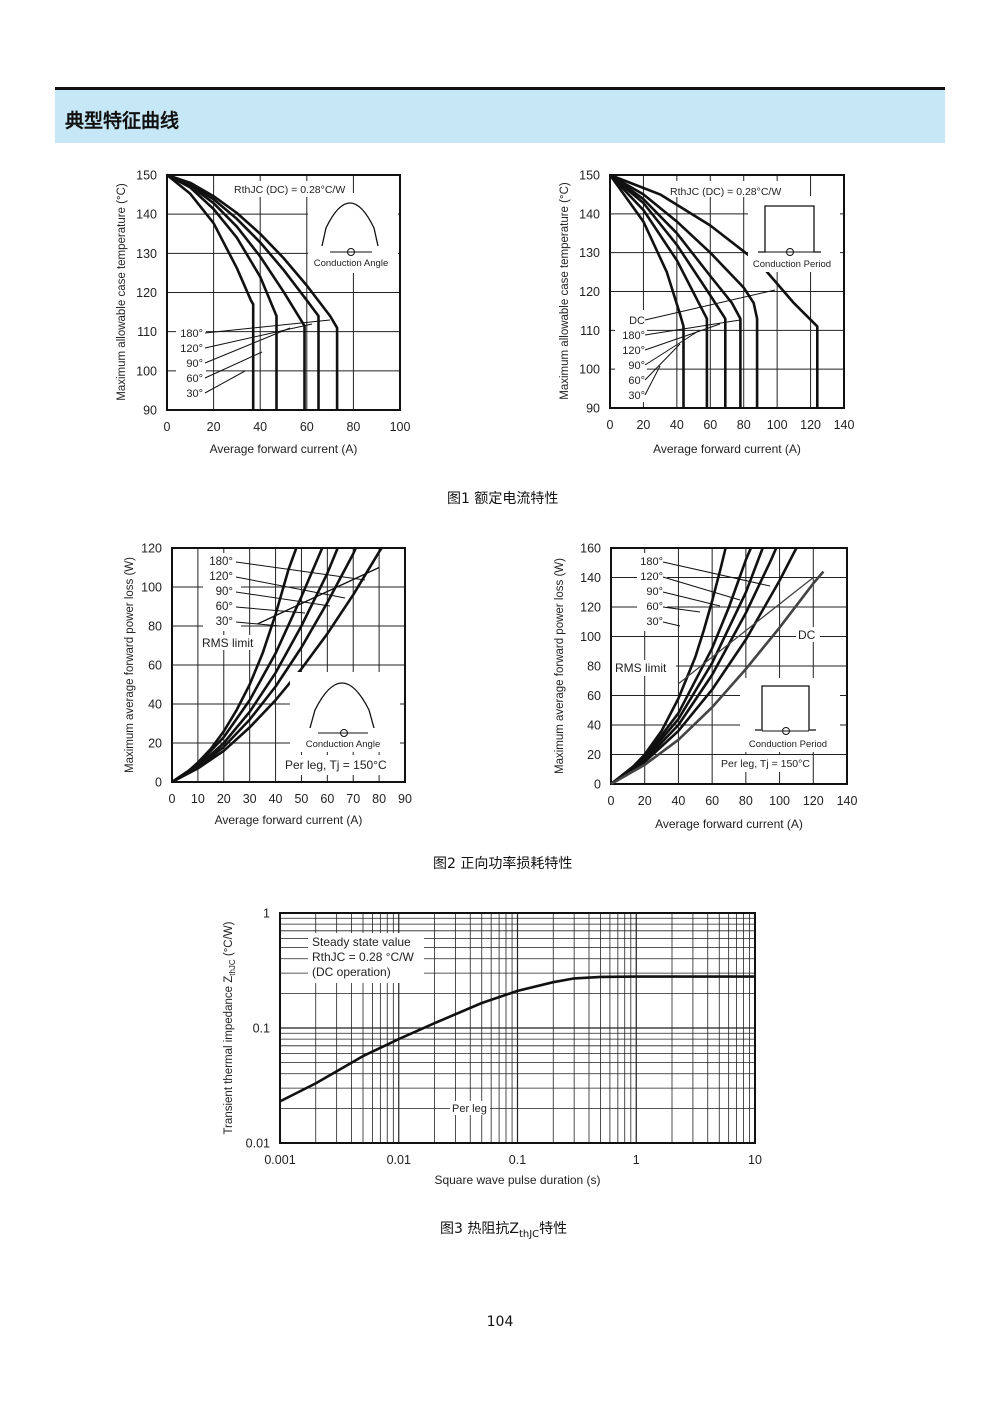  I want to click on x-tick-label: 0.1, so click(517, 1160).